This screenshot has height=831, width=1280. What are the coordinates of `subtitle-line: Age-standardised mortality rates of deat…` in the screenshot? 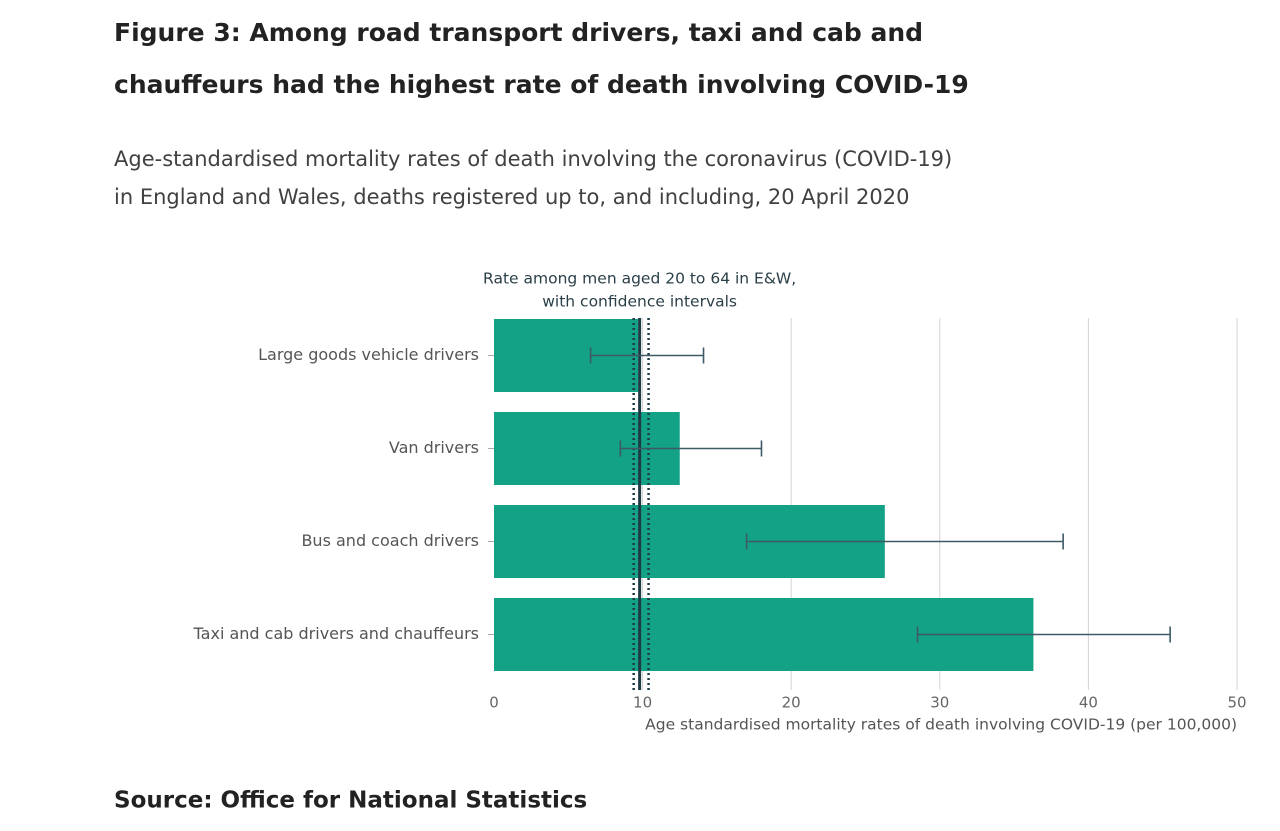 It's located at (533, 159).